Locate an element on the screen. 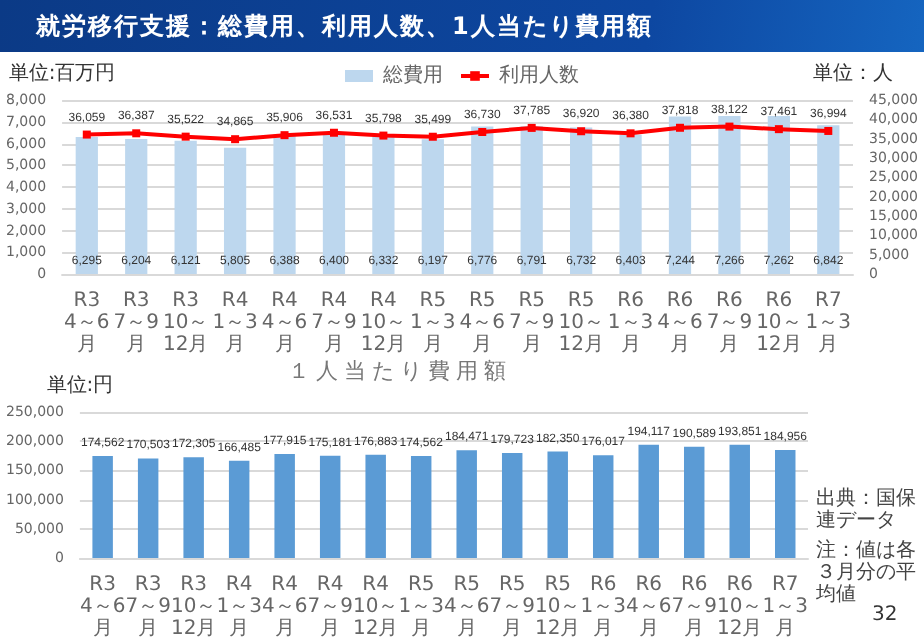 The height and width of the screenshot is (640, 924). legend-label: 利用人数 is located at coordinates (539, 75).